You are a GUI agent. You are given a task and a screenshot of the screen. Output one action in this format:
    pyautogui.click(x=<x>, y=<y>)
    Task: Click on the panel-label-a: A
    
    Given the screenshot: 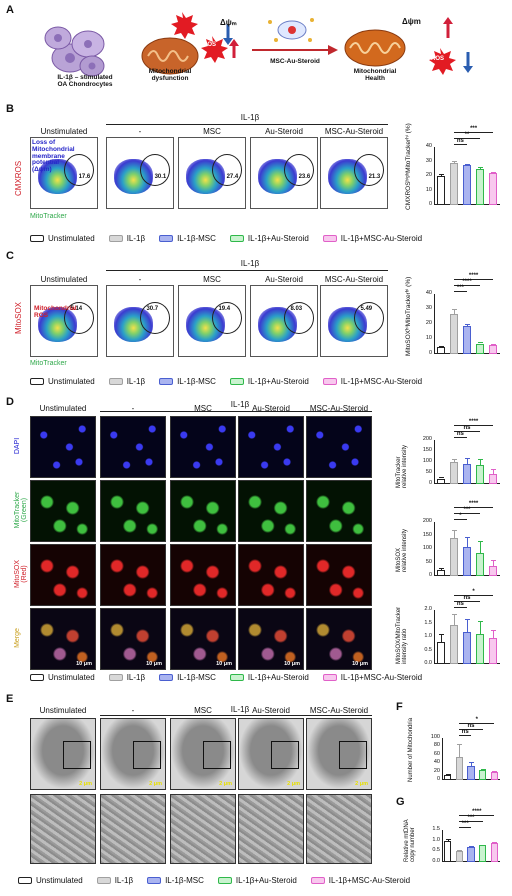 What is the action you would take?
    pyautogui.click(x=10, y=10)
    